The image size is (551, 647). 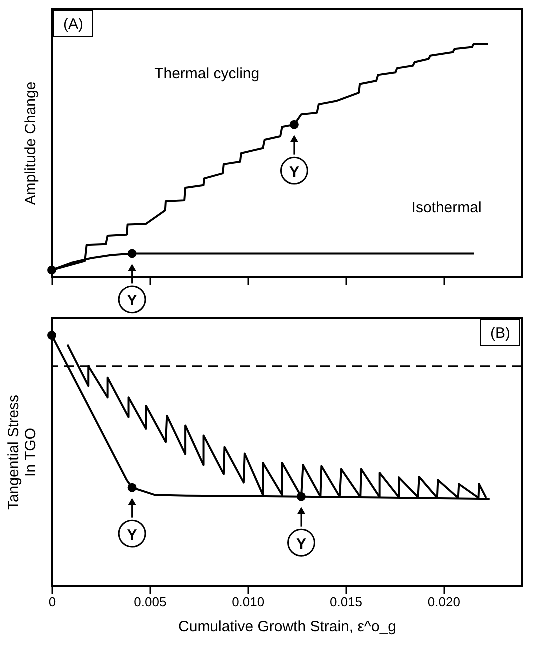 What do you see at coordinates (31, 144) in the screenshot?
I see `y-axis-title: Amplitude Change` at bounding box center [31, 144].